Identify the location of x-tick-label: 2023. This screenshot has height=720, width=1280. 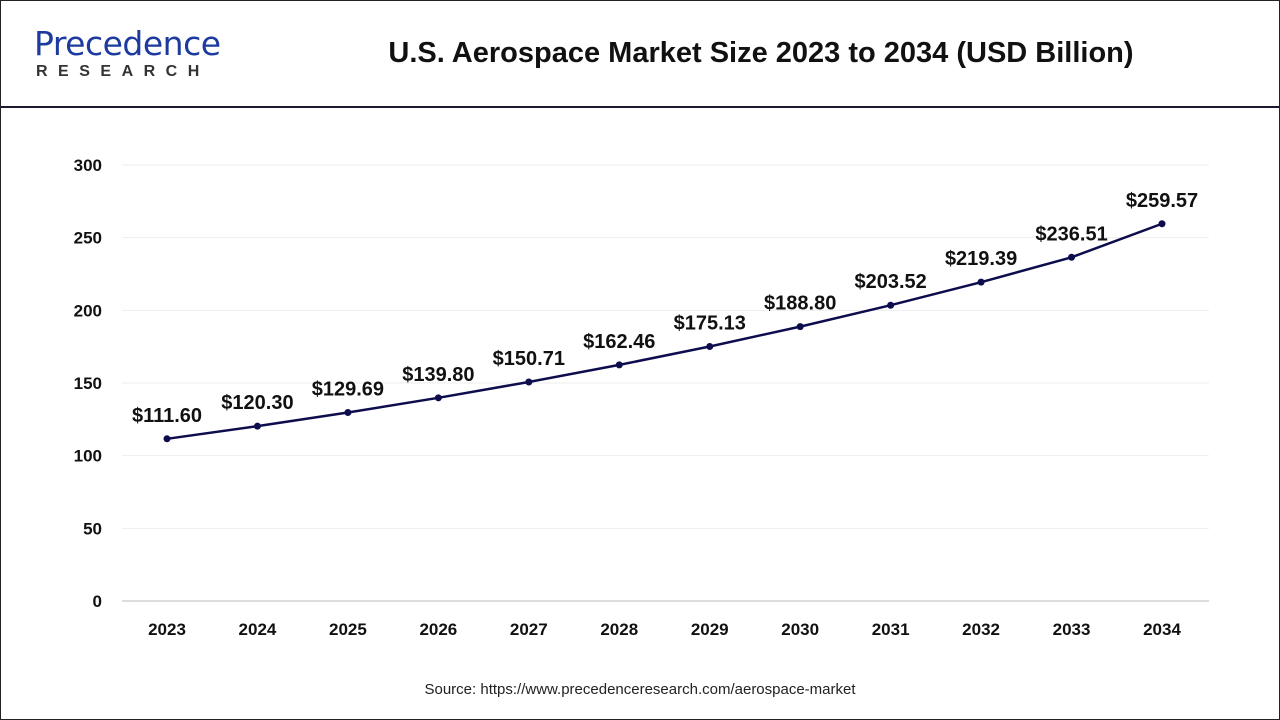
(167, 629).